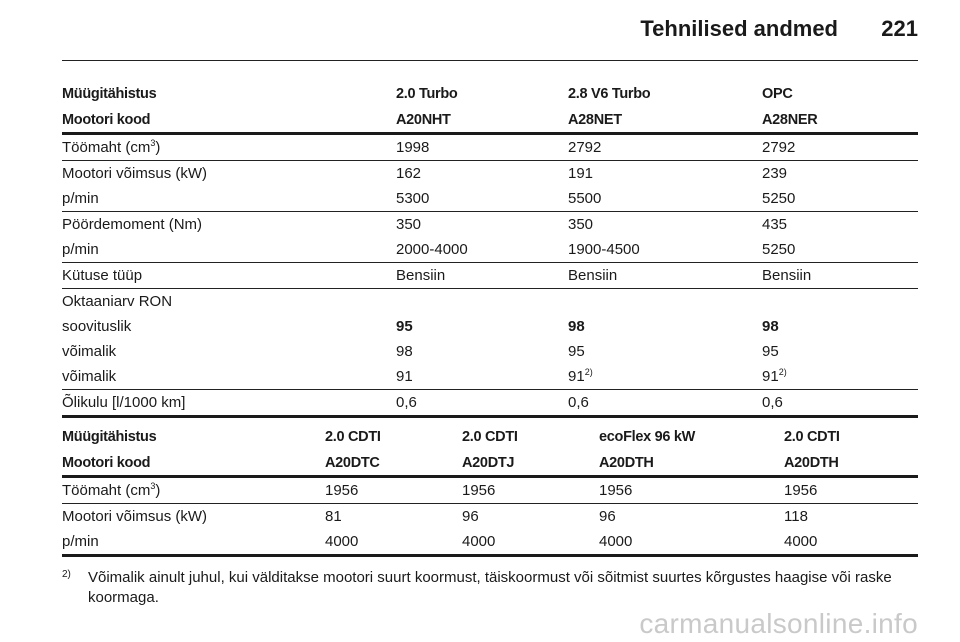 This screenshot has height=642, width=960. I want to click on table-row: Oktaaniarv RON, so click(490, 302).